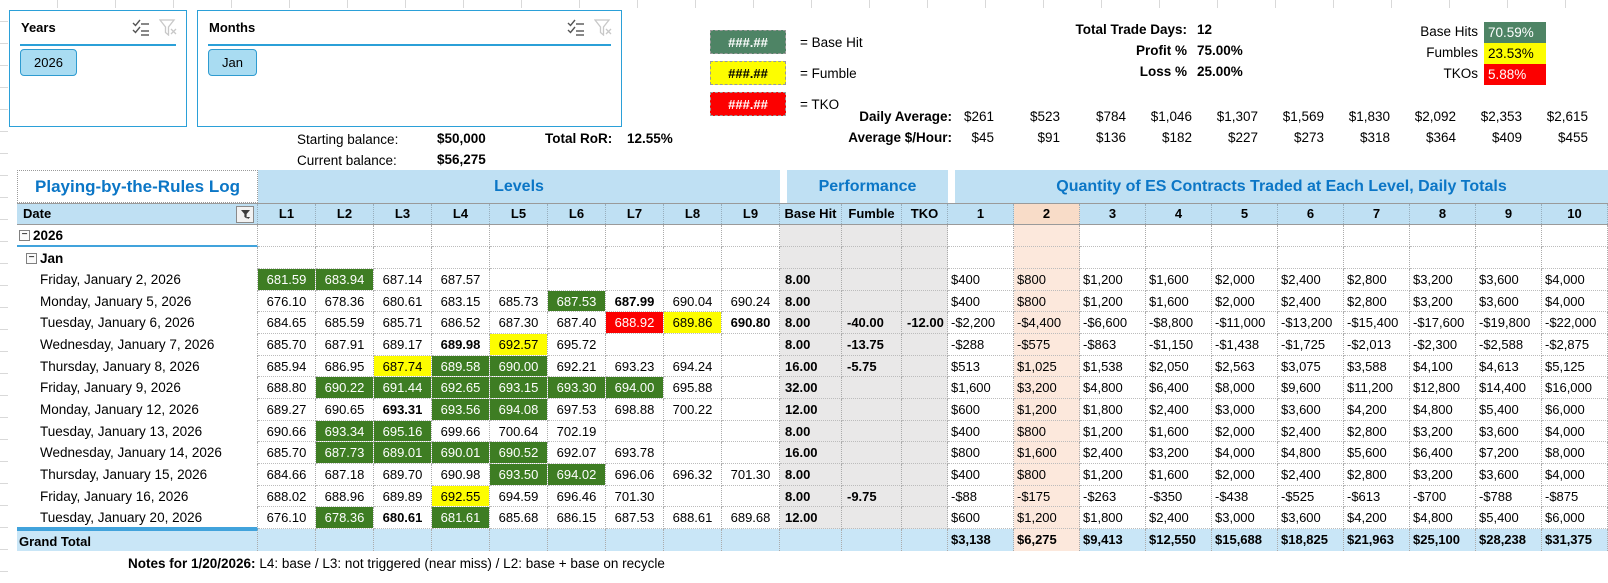  Describe the element at coordinates (577, 431) in the screenshot. I see `level-cell: 702.19` at that location.